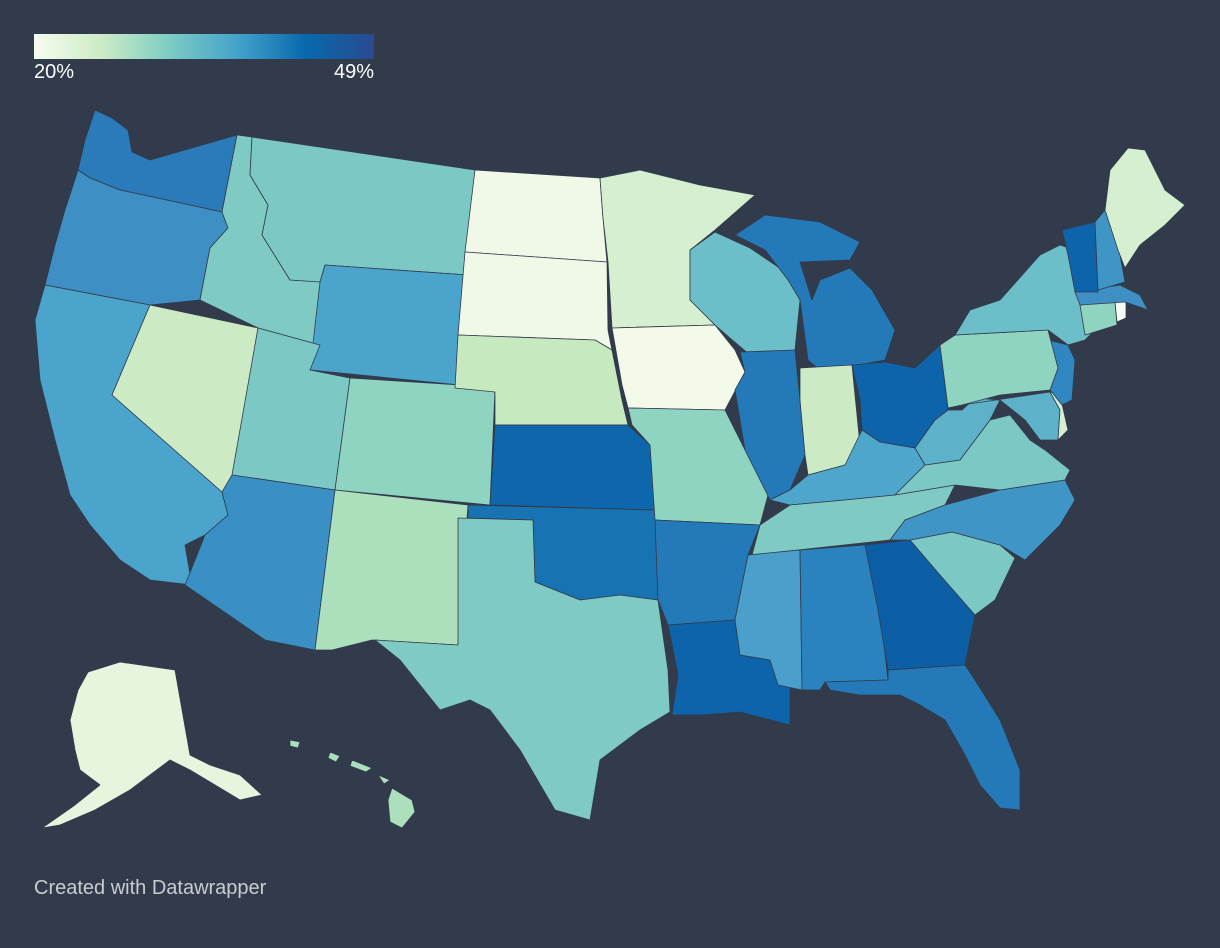 The width and height of the screenshot is (1220, 948). Describe the element at coordinates (678, 367) in the screenshot. I see `state-iowa` at that location.